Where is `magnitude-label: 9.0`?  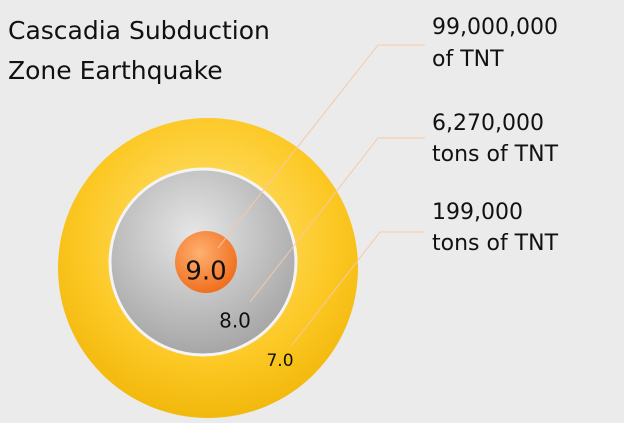
magnitude-label: 9.0 is located at coordinates (205, 272).